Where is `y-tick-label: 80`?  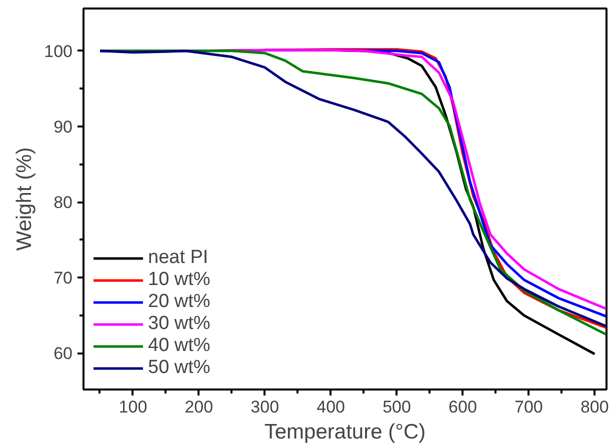
y-tick-label: 80 is located at coordinates (63, 202).